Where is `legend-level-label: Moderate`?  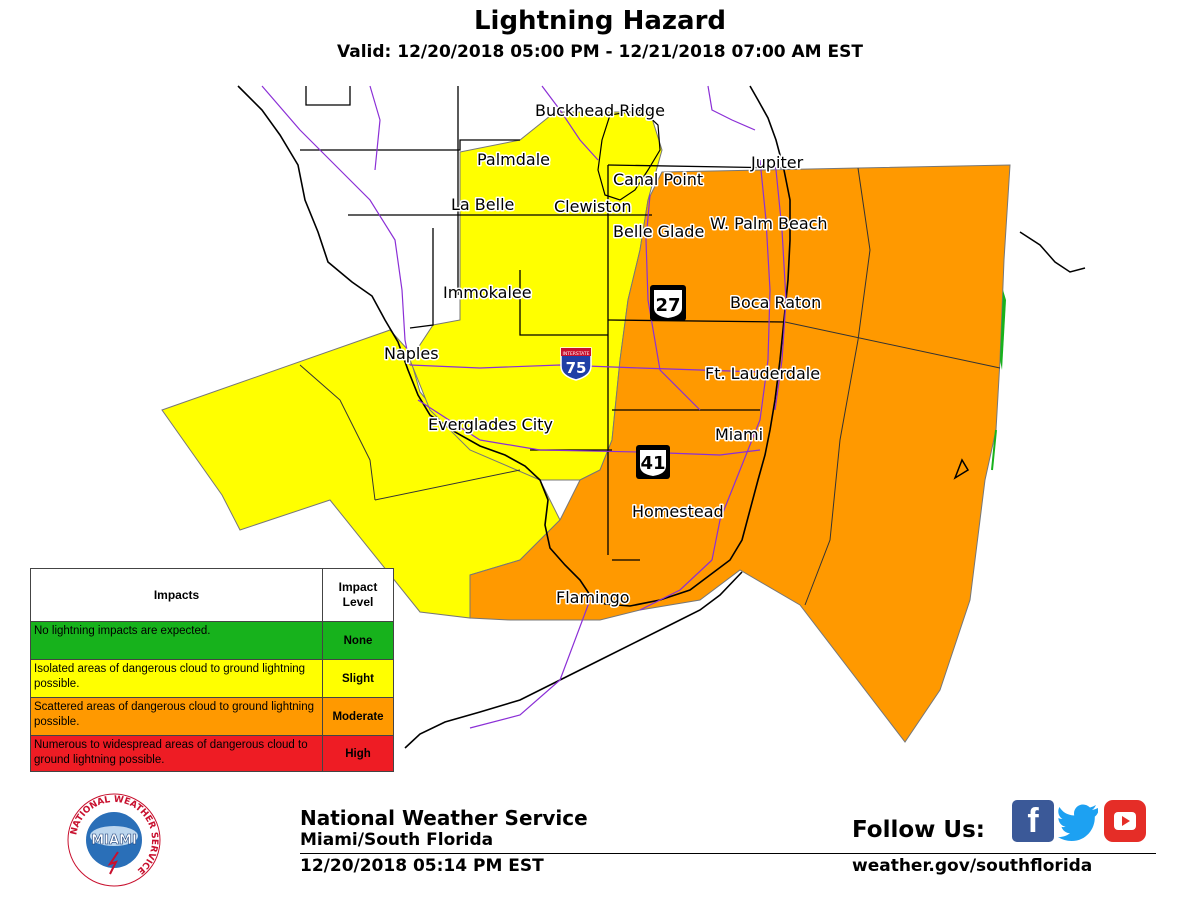 legend-level-label: Moderate is located at coordinates (358, 716).